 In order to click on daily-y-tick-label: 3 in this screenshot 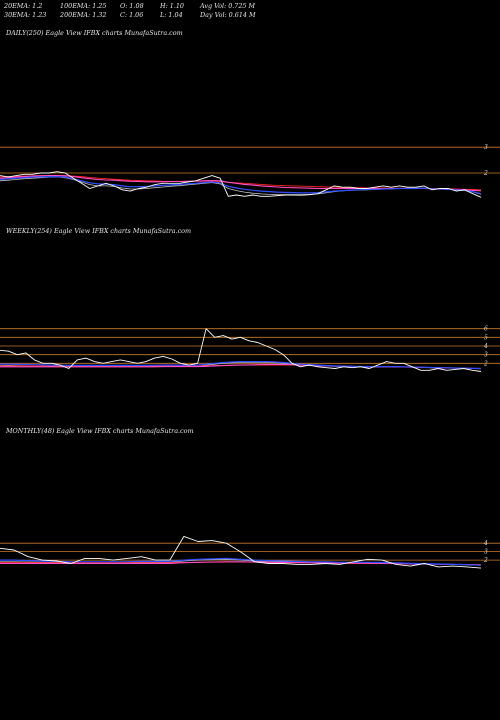, I will do `click(486, 147)`.